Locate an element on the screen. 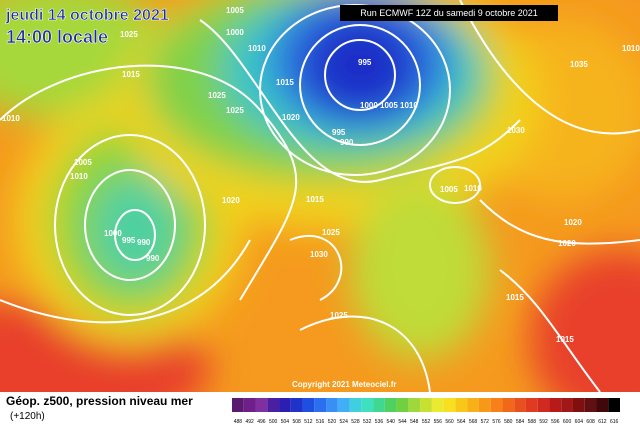 Image resolution: width=640 pixels, height=427 pixels. legend-label: 508 is located at coordinates (296, 422).